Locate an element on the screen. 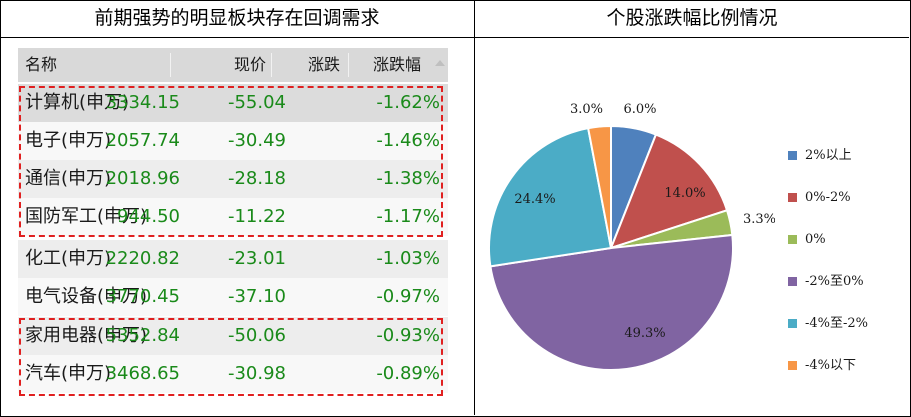 The image size is (911, 417). highlight-box-consumer-sectors is located at coordinates (231, 357).